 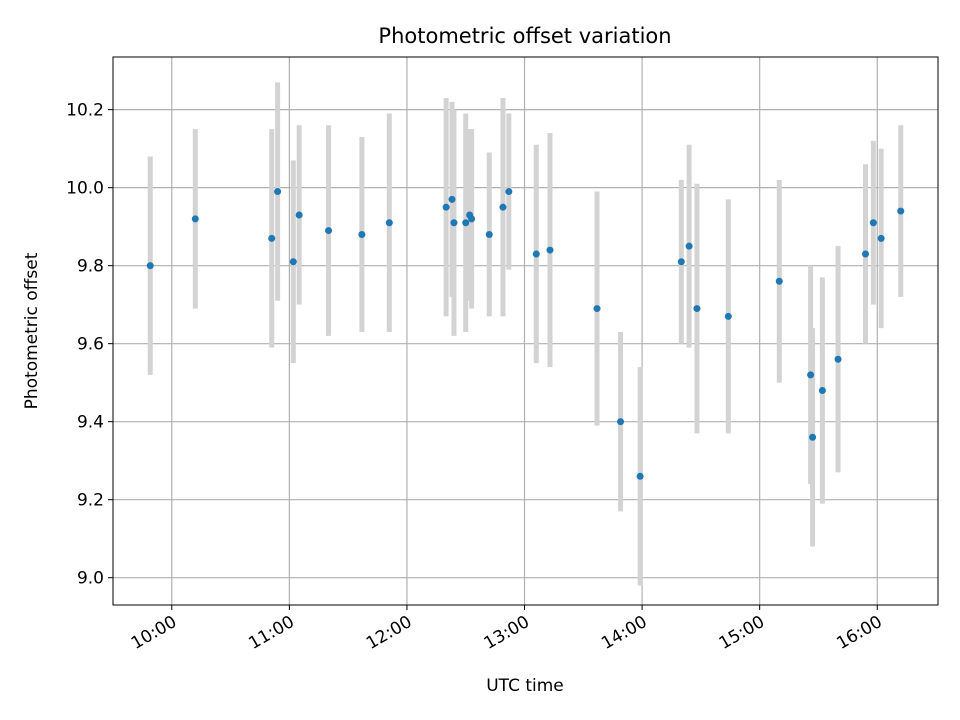 I want to click on y-tick-label: 9.2, so click(x=90, y=501).